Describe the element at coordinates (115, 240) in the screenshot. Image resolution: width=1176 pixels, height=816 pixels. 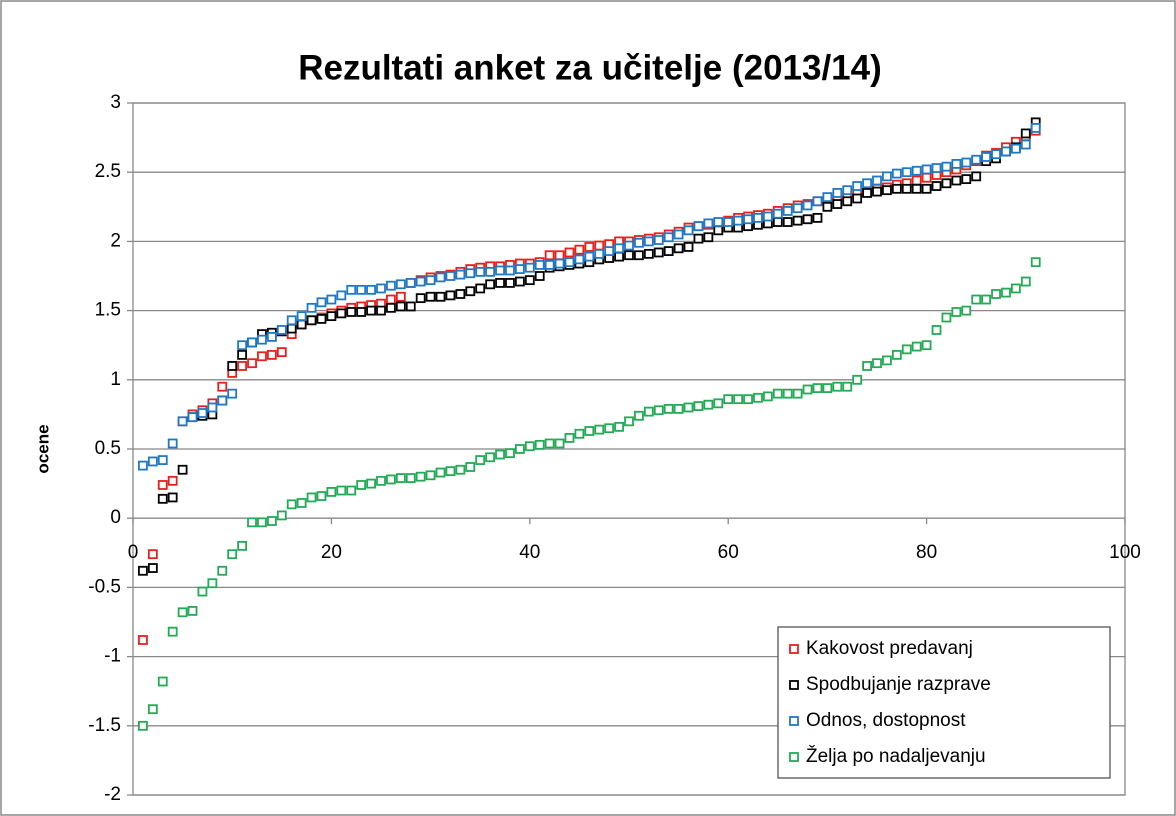
I see `y-tick-label: 2` at that location.